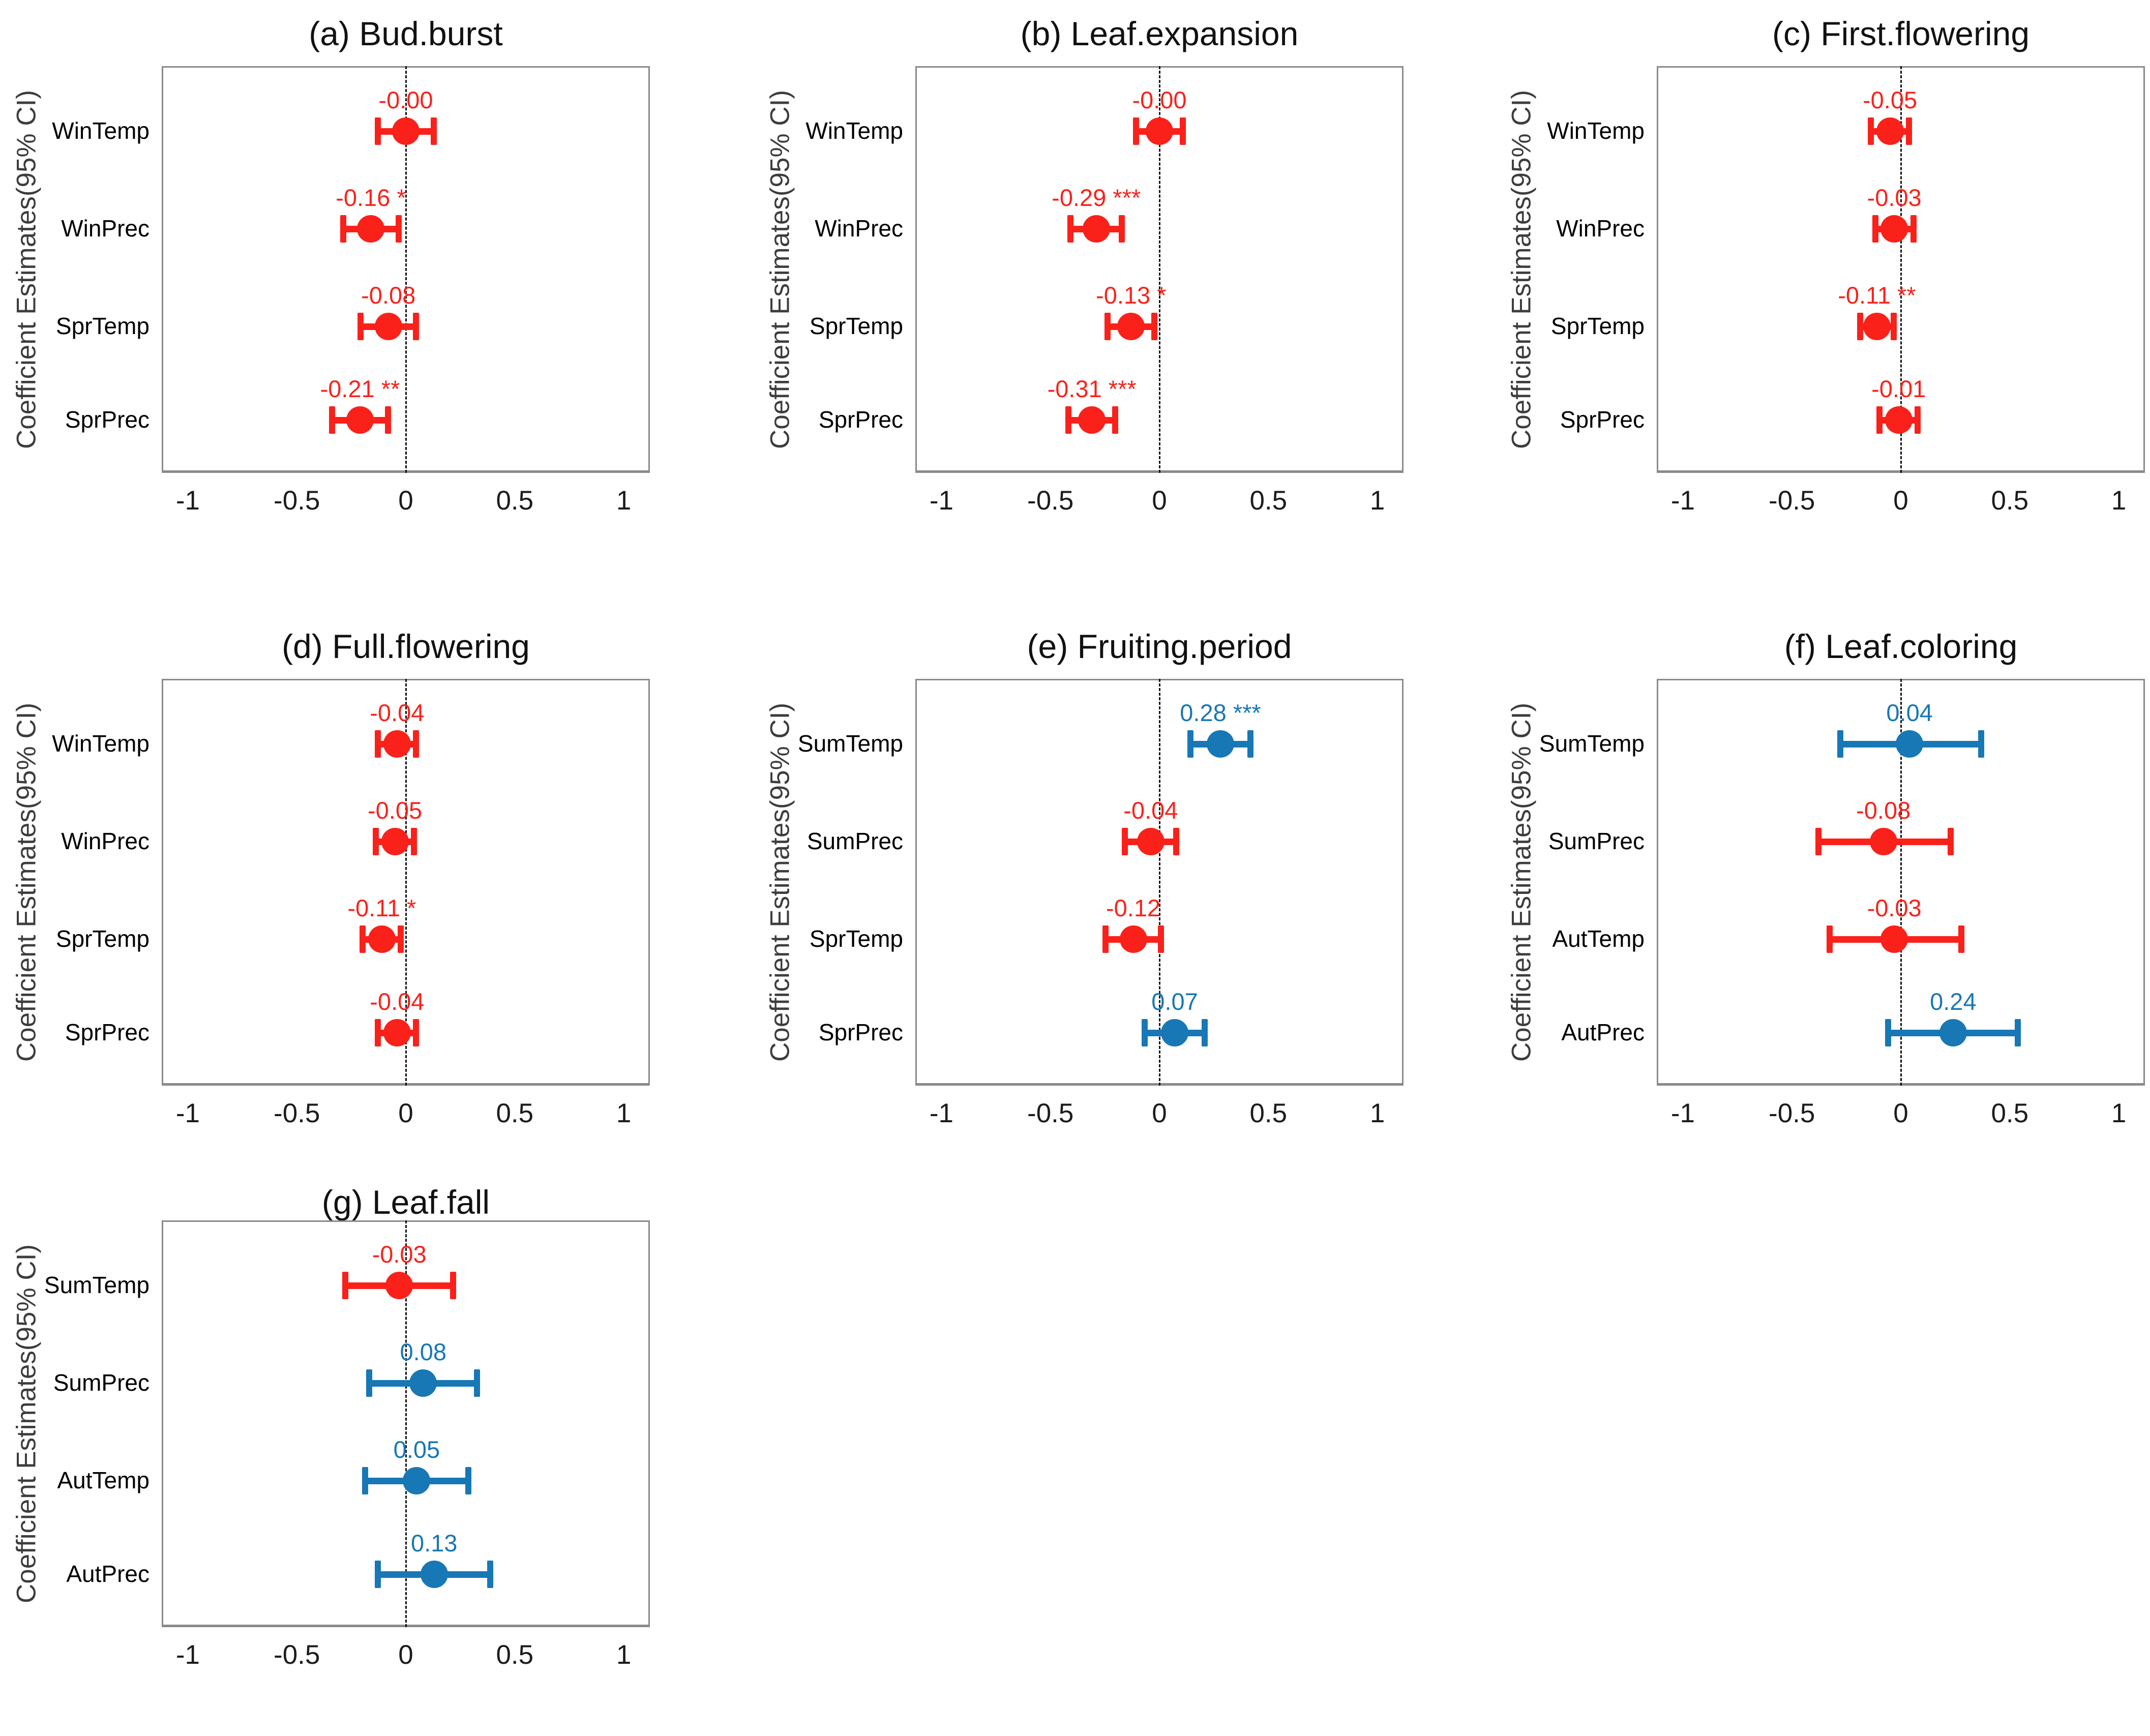 The width and height of the screenshot is (2150, 1736). I want to click on value-label: 0.08, so click(423, 1351).